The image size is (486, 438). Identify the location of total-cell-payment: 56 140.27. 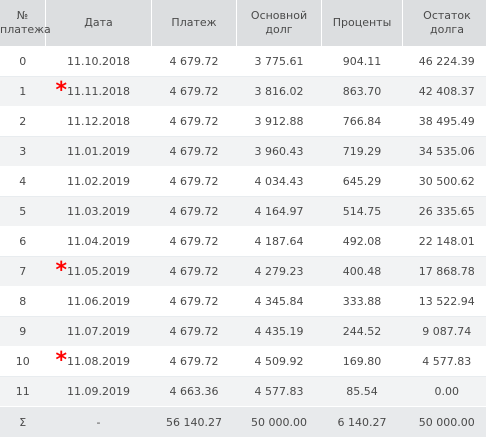
(194, 422).